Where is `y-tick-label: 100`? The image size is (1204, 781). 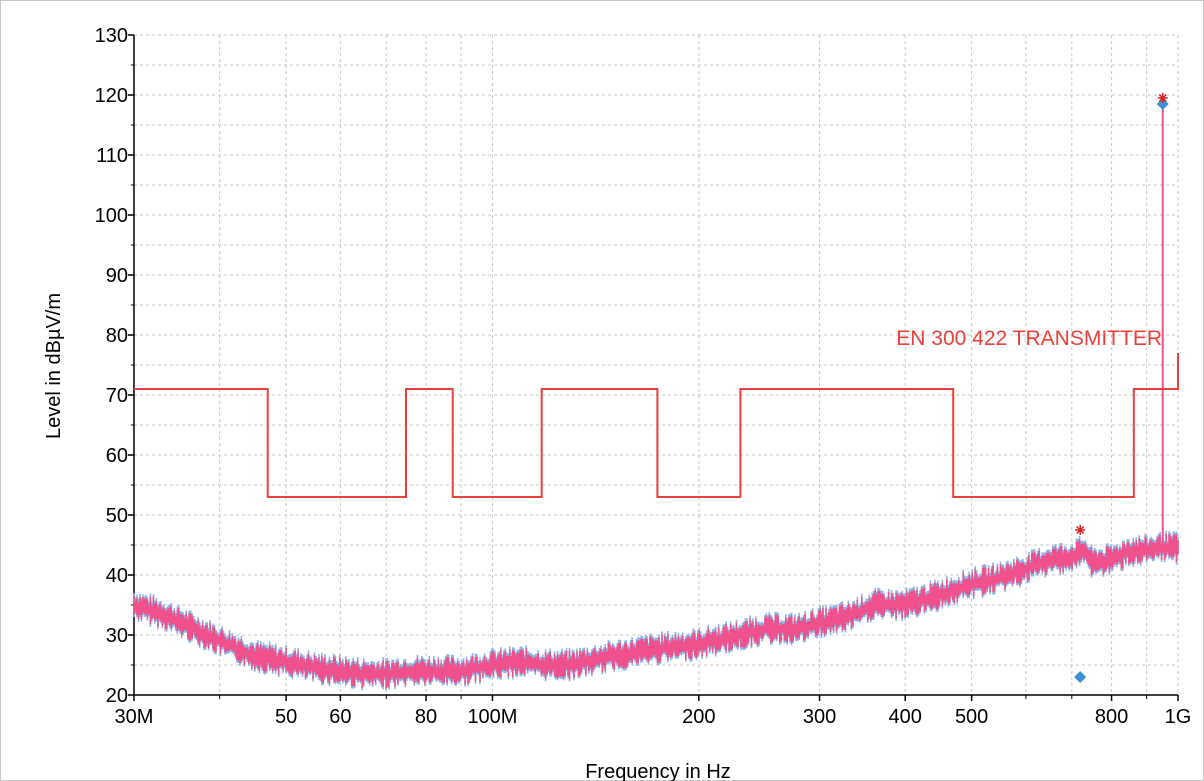 y-tick-label: 100 is located at coordinates (111, 216).